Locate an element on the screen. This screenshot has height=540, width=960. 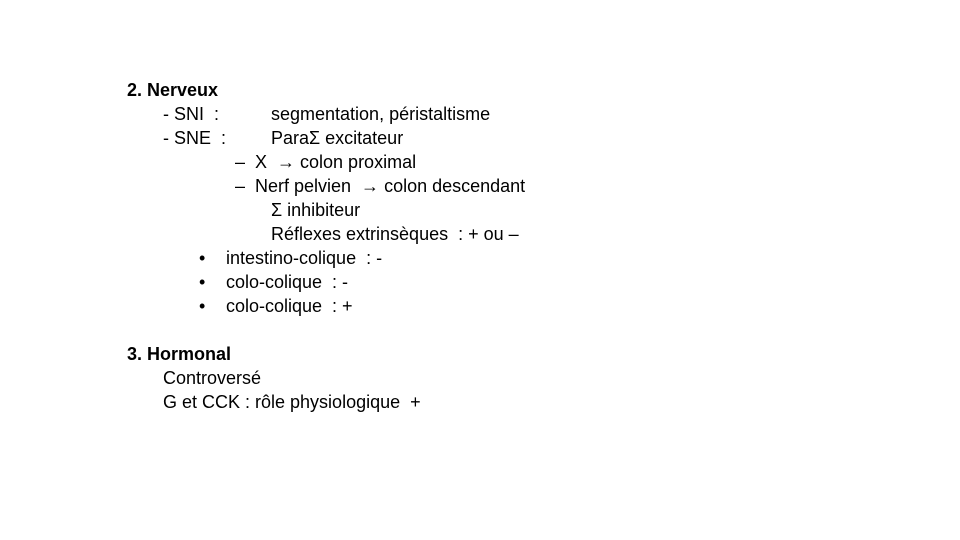
sub-item-vagus: – X → colon proximal is located at coordinates (326, 162).